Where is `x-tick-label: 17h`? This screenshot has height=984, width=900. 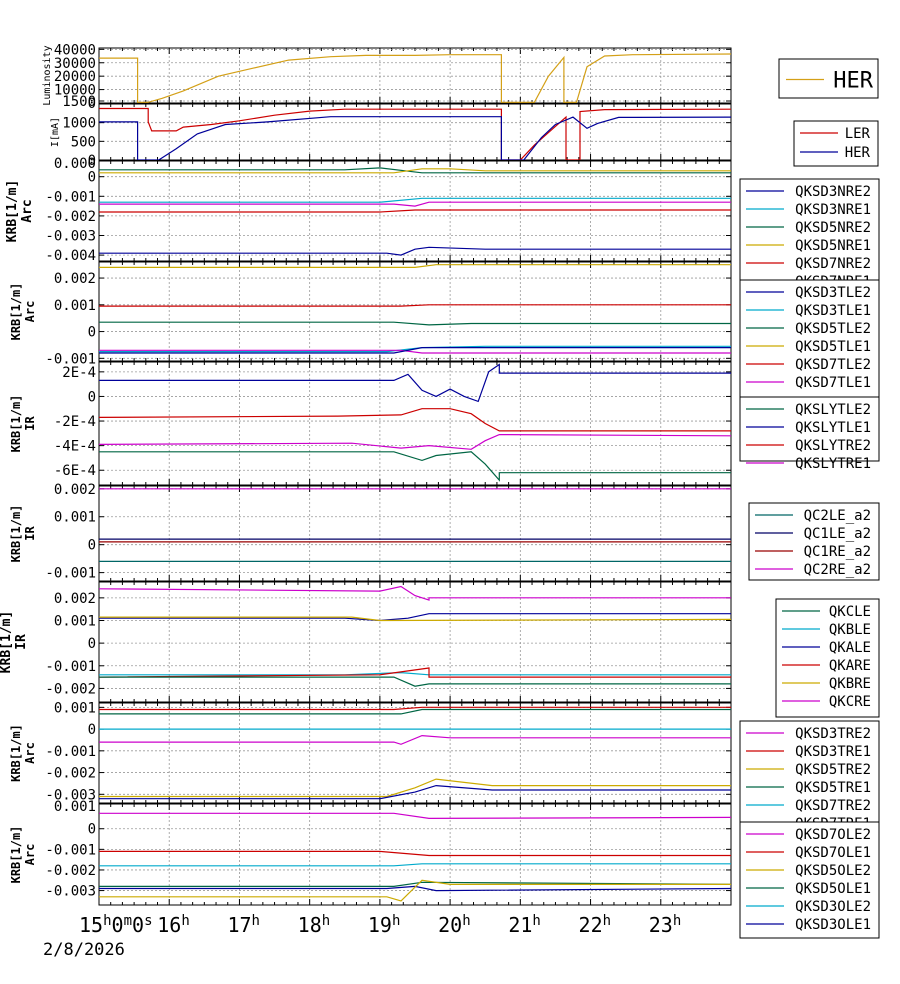 x-tick-label: 17h is located at coordinates (243, 925).